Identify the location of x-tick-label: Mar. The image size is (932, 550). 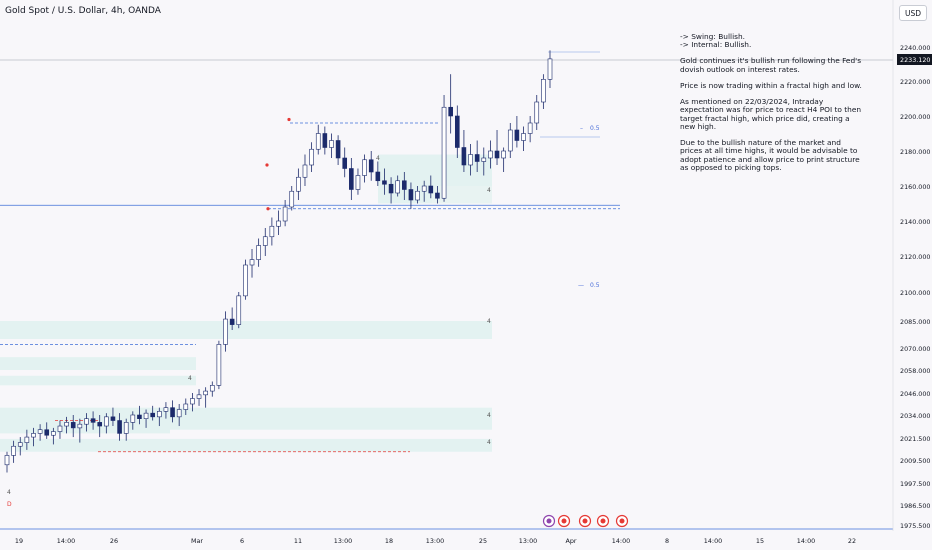
(197, 541).